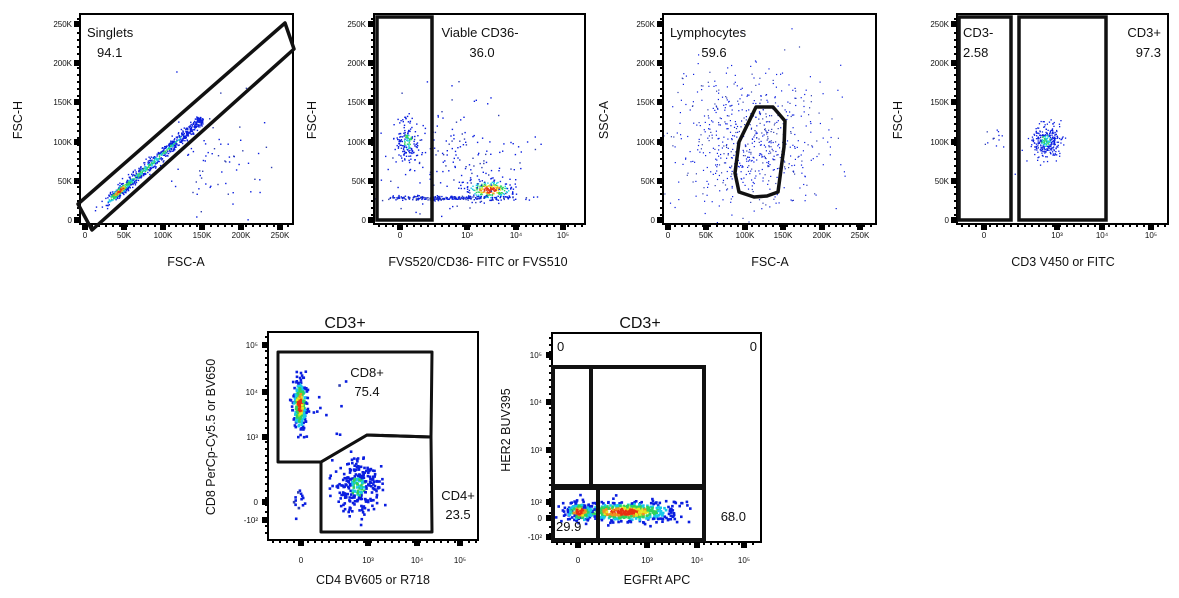 The image size is (1179, 598). What do you see at coordinates (367, 372) in the screenshot?
I see `gate-name-label: CD8+` at bounding box center [367, 372].